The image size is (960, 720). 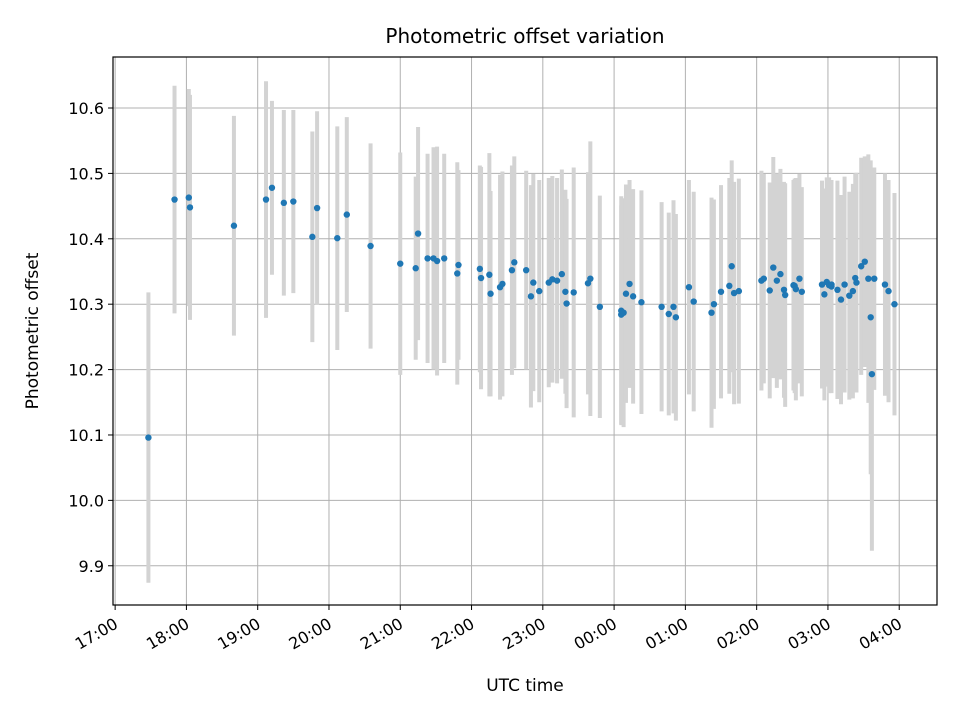 What do you see at coordinates (86, 435) in the screenshot?
I see `y-tick-label: 10.1` at bounding box center [86, 435].